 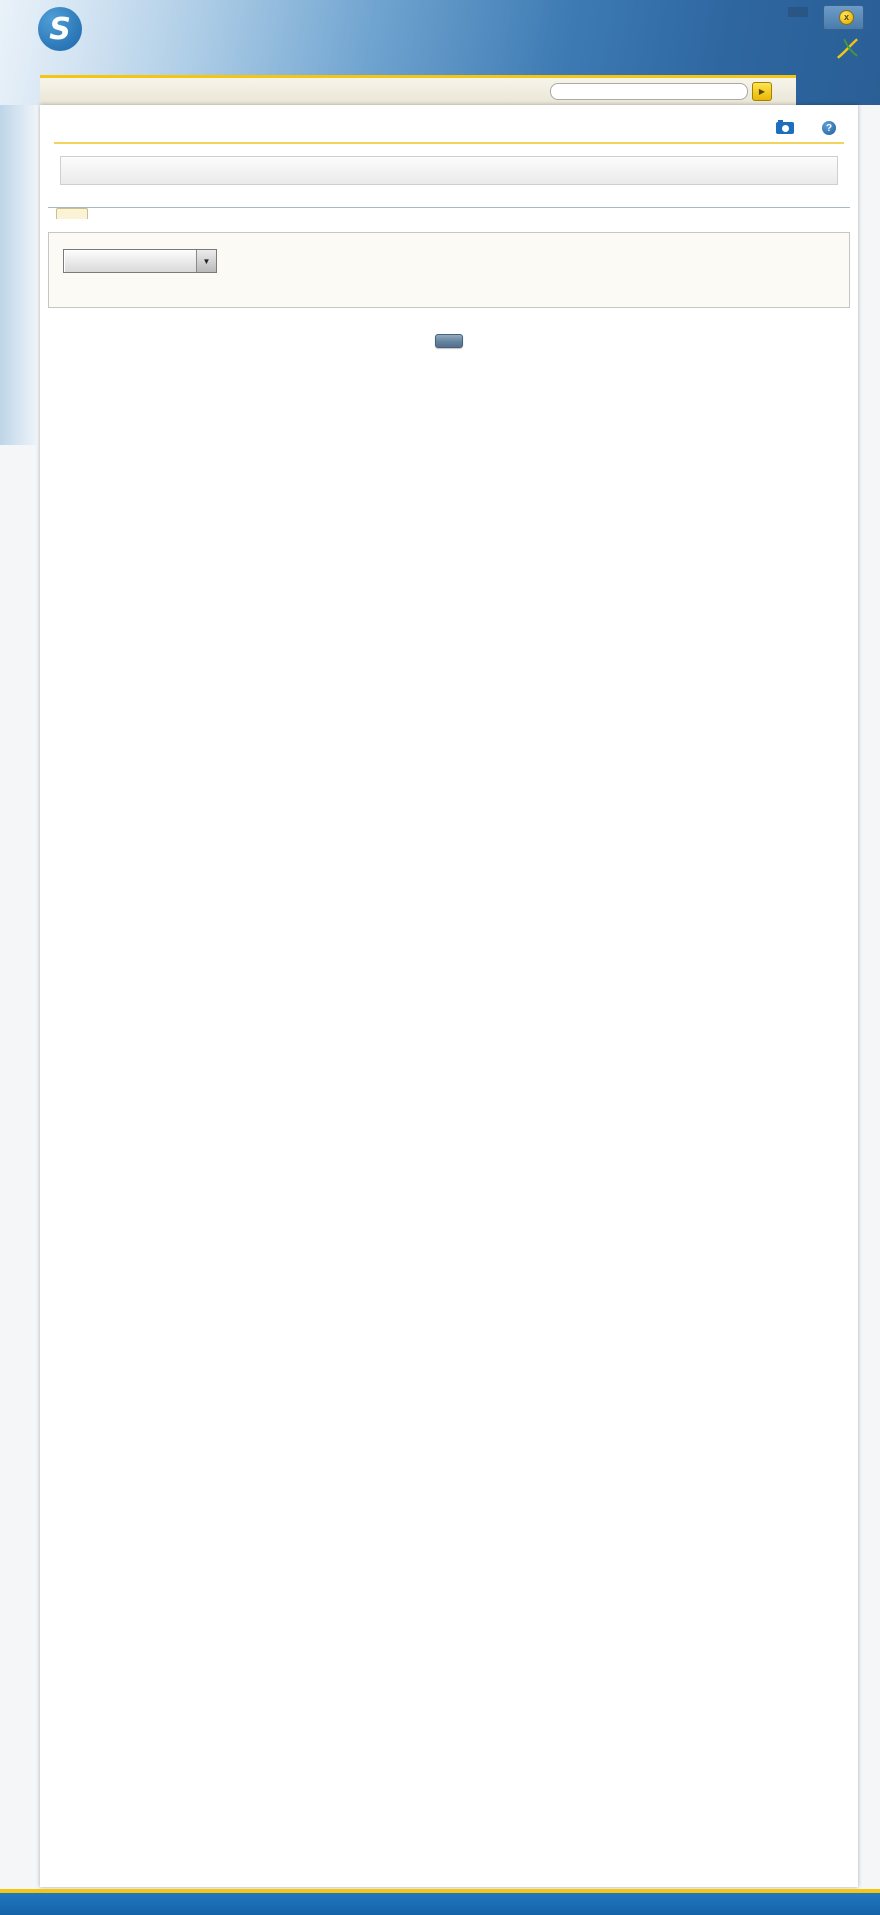 What do you see at coordinates (130, 261) in the screenshot?
I see `visao-selected-value` at bounding box center [130, 261].